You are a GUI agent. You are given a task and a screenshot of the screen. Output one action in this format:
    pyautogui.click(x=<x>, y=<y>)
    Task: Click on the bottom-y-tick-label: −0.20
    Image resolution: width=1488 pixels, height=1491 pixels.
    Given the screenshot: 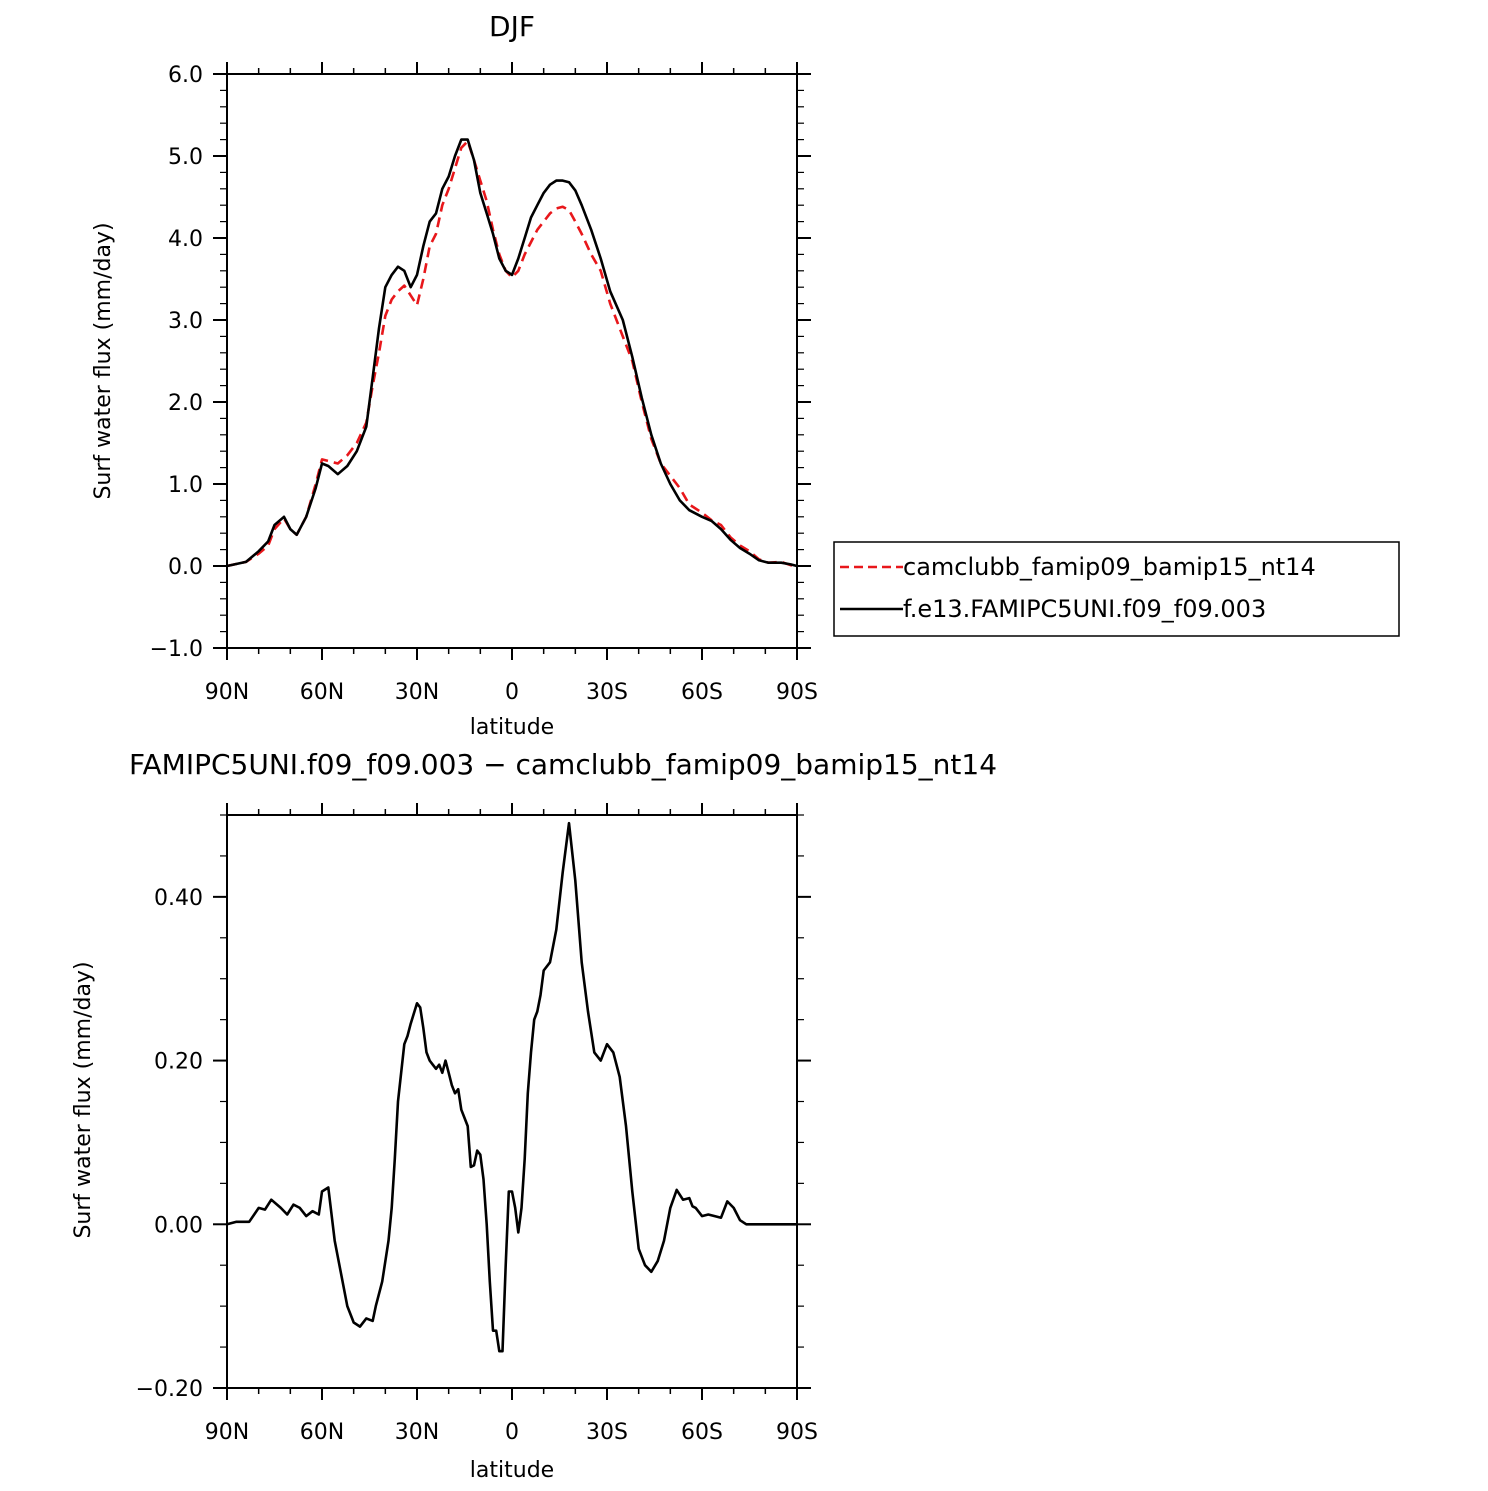 What is the action you would take?
    pyautogui.click(x=169, y=1389)
    